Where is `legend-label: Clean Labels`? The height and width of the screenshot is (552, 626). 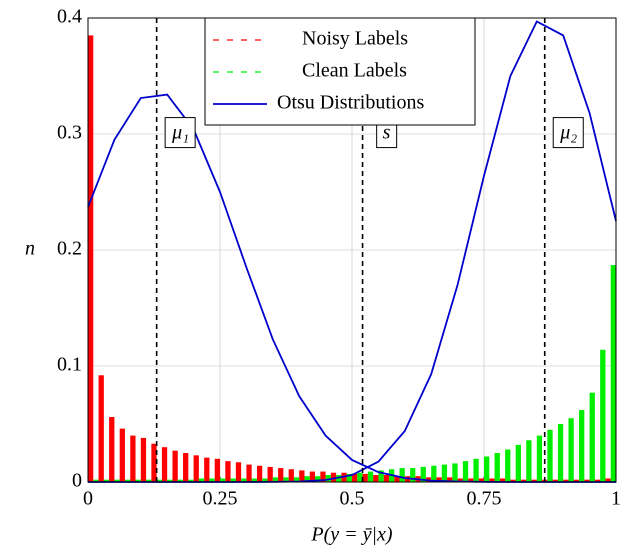 legend-label: Clean Labels is located at coordinates (354, 71).